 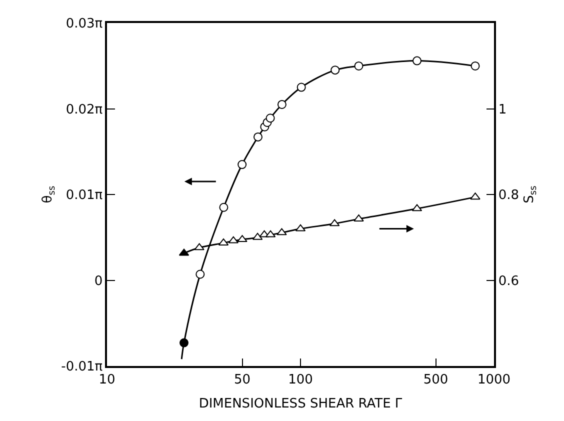 What do you see at coordinates (98, 281) in the screenshot?
I see `y-tick-label: 0` at bounding box center [98, 281].